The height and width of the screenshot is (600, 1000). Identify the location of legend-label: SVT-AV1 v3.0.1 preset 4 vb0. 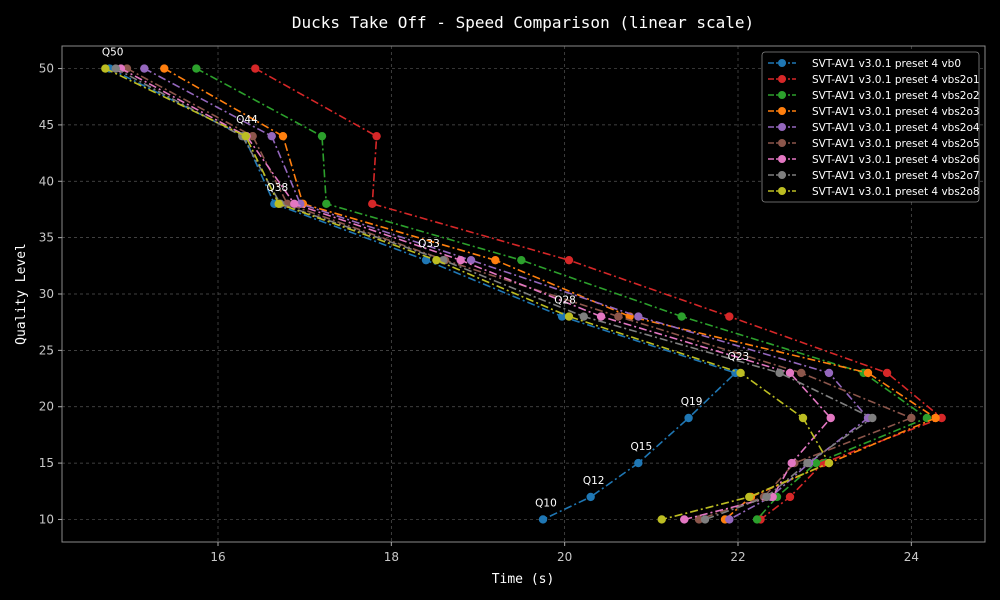
(886, 64).